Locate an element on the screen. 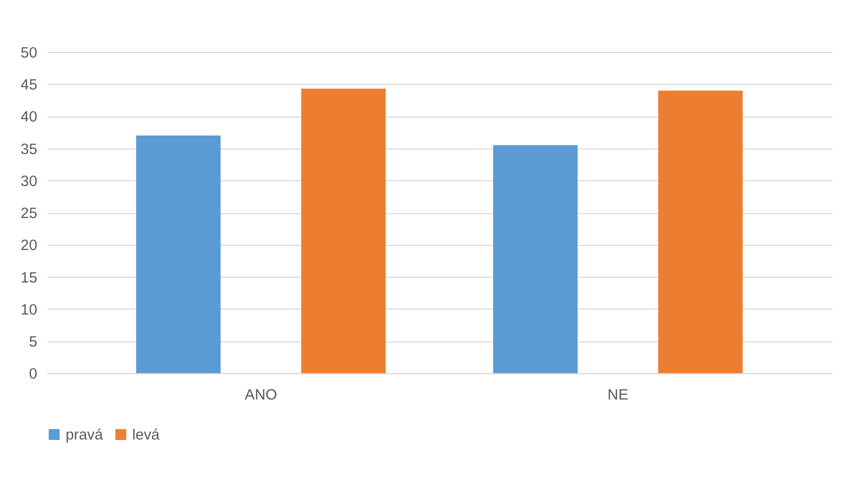 The width and height of the screenshot is (850, 480). y-tick-label: 20 is located at coordinates (29, 246).